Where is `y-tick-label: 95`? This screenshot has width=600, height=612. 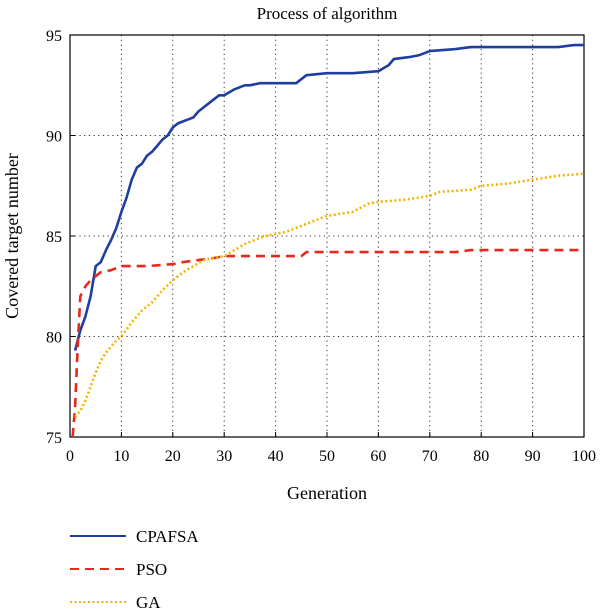 y-tick-label: 95 is located at coordinates (54, 36).